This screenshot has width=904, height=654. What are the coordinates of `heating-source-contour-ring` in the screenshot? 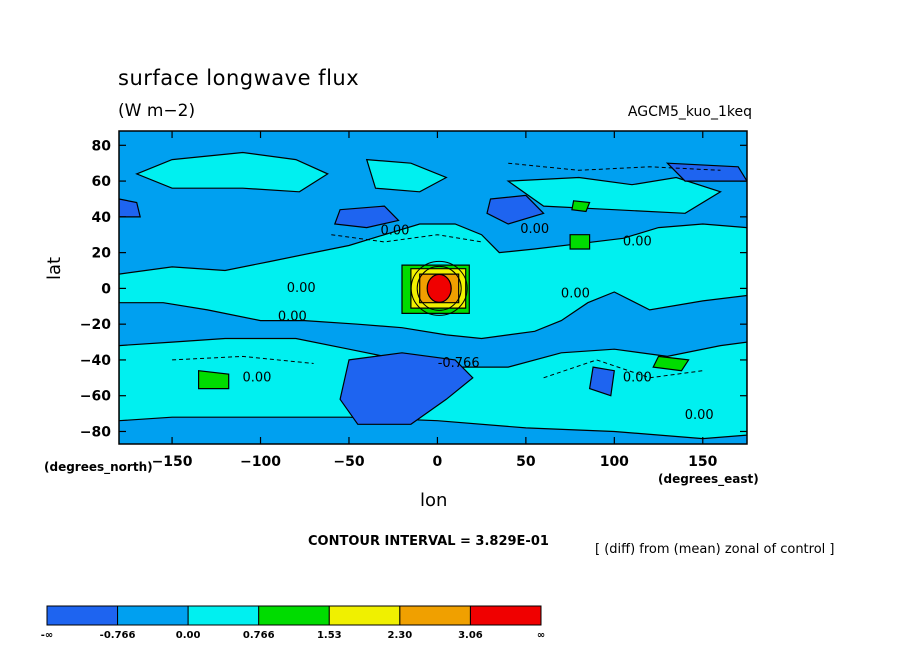 It's located at (439, 288).